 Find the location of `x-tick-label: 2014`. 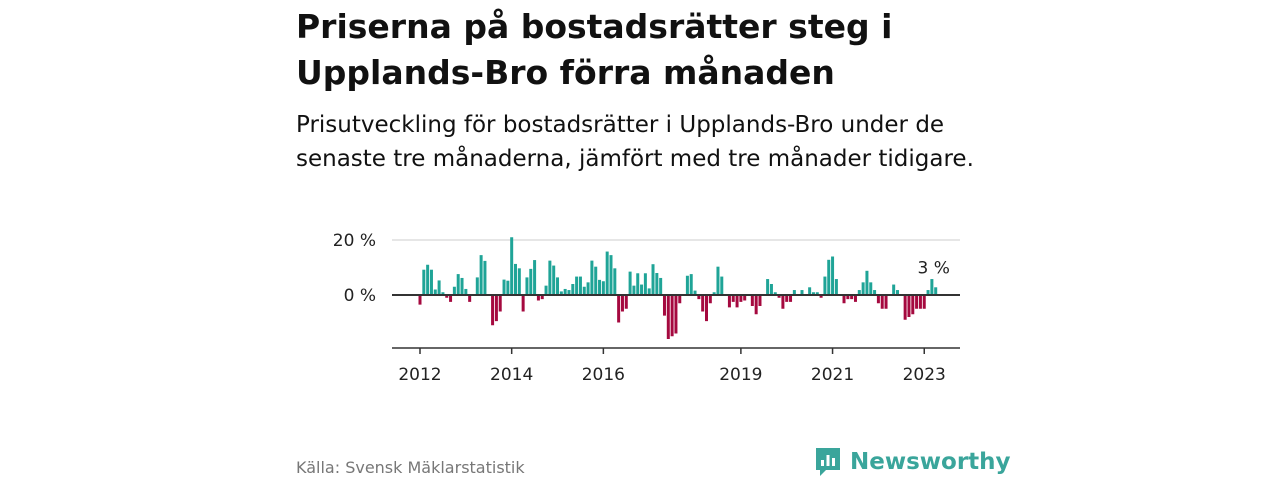

x-tick-label: 2014 is located at coordinates (511, 375).